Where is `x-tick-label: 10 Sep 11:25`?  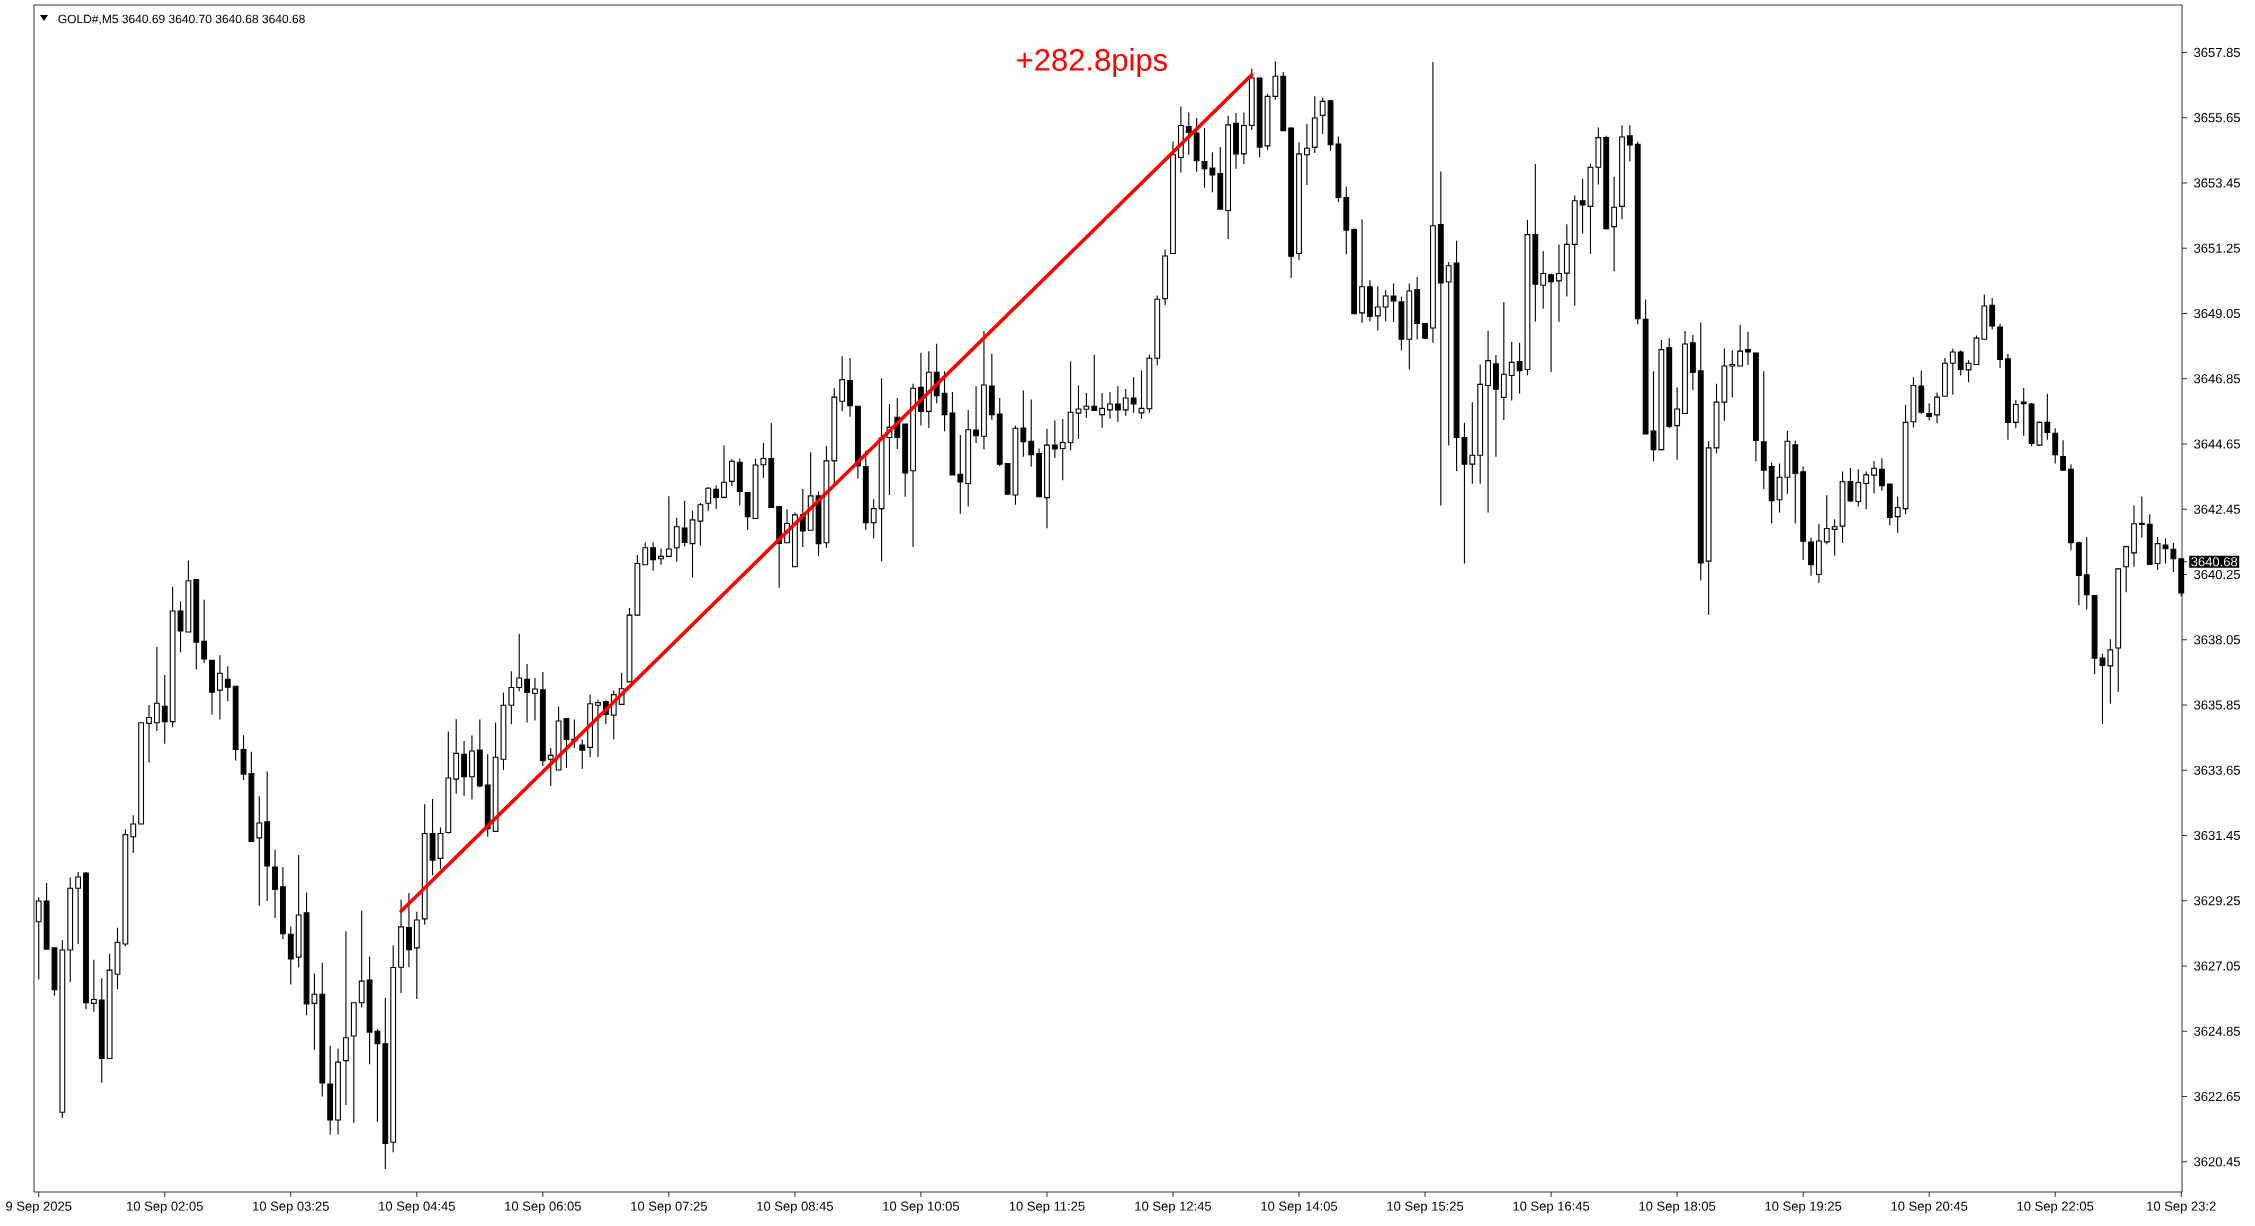 x-tick-label: 10 Sep 11:25 is located at coordinates (1047, 1207).